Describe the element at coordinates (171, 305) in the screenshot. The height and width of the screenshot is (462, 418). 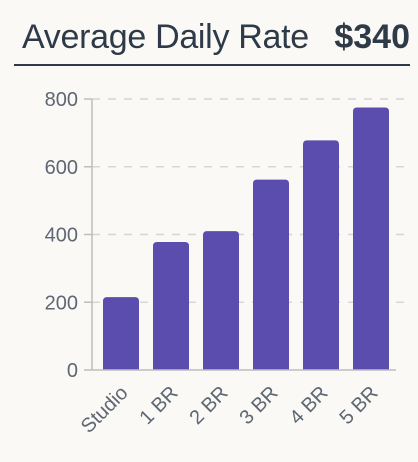
I see `bar-1-br` at that location.